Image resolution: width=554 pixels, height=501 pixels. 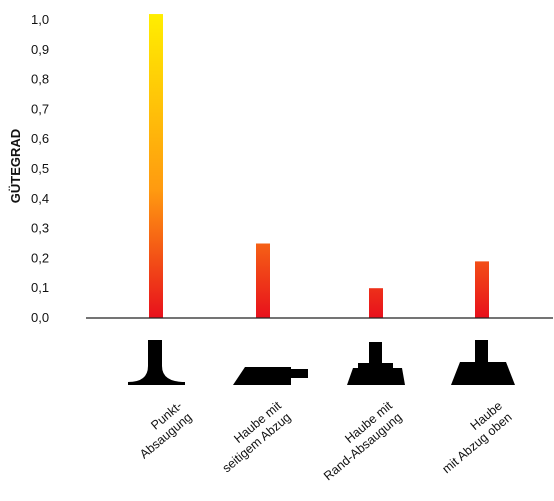 What do you see at coordinates (483, 362) in the screenshot?
I see `top-extraction-hood-icon` at bounding box center [483, 362].